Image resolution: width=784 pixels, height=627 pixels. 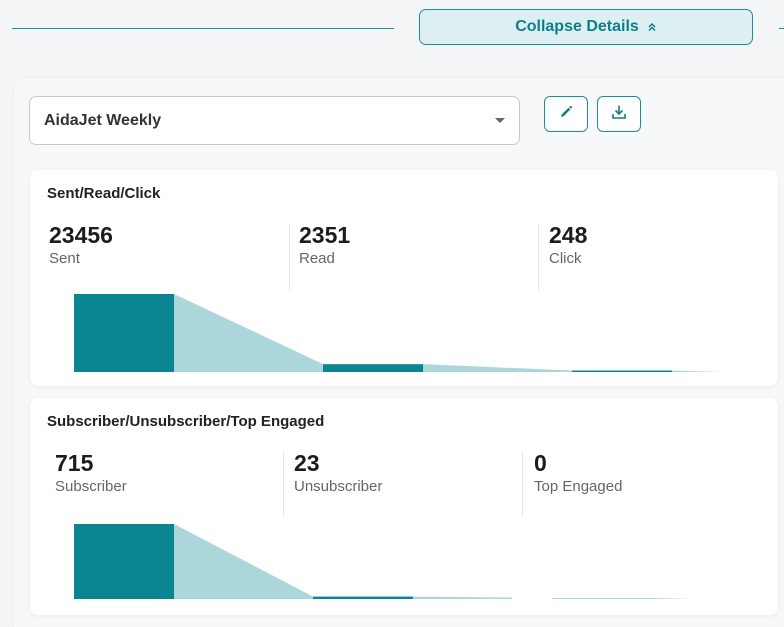 What do you see at coordinates (500, 120) in the screenshot?
I see `caret-down-icon` at bounding box center [500, 120].